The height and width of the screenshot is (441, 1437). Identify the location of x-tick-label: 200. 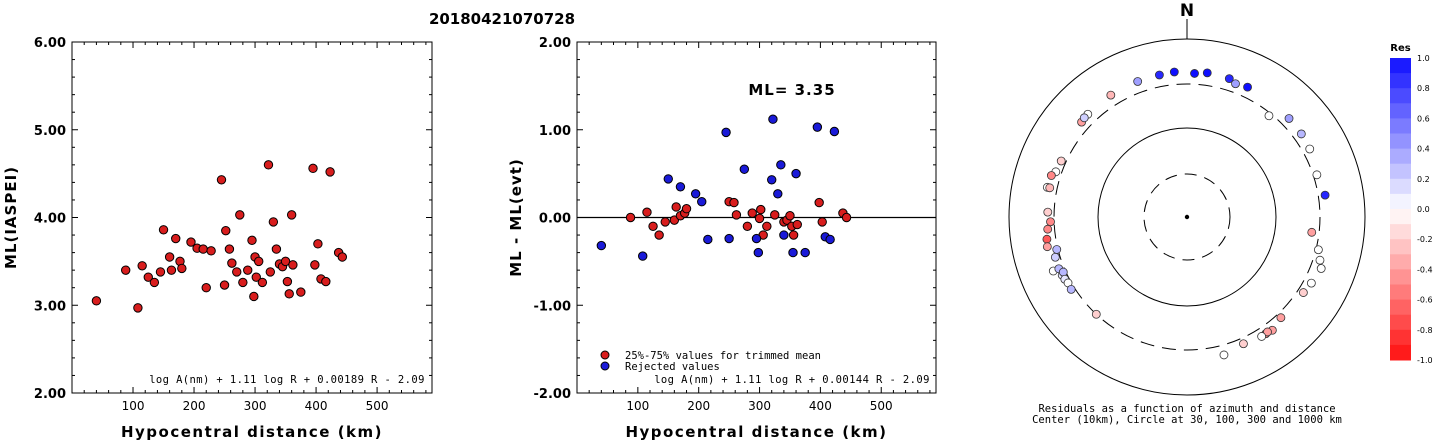
(194, 406).